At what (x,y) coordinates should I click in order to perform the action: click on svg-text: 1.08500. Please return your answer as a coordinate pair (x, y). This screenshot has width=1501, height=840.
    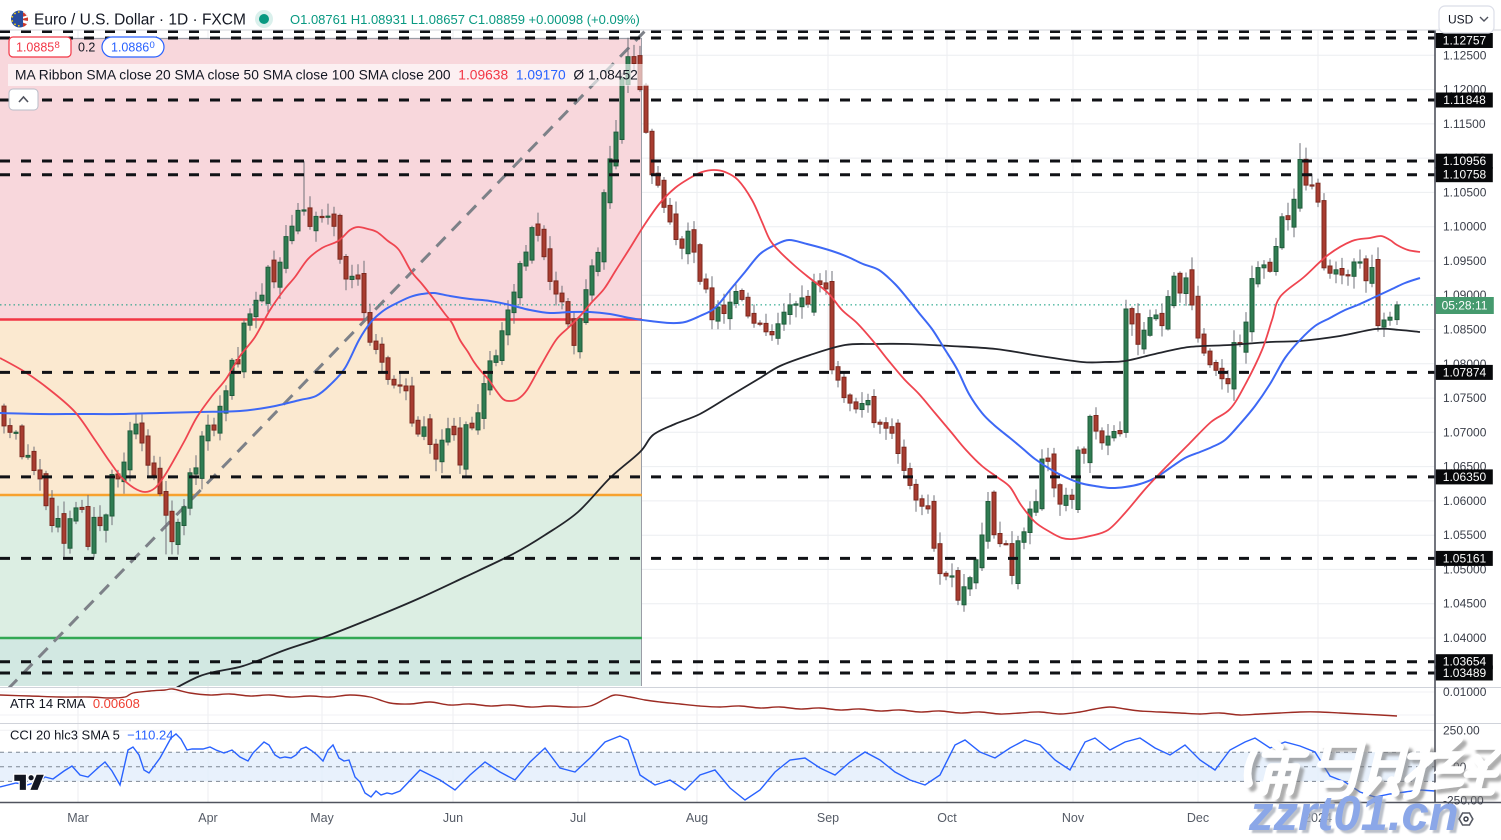
    Looking at the image, I should click on (1465, 330).